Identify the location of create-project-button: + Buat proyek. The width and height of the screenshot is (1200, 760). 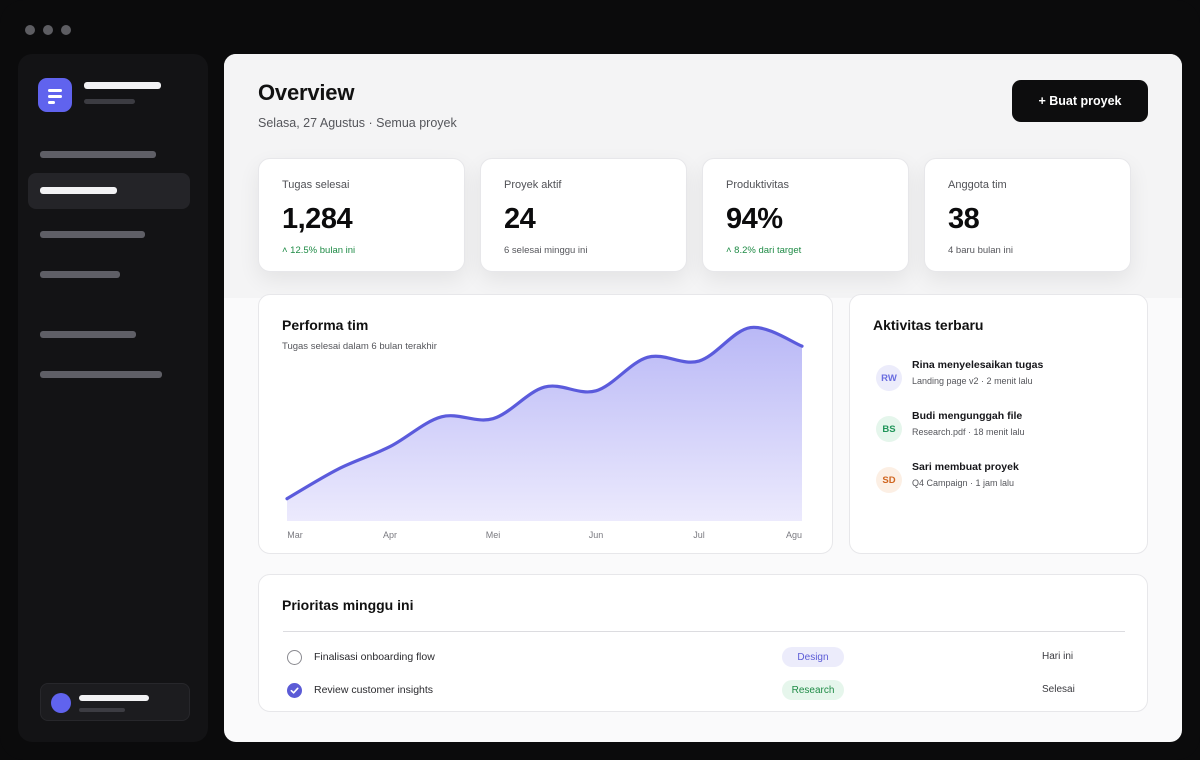
(1080, 101).